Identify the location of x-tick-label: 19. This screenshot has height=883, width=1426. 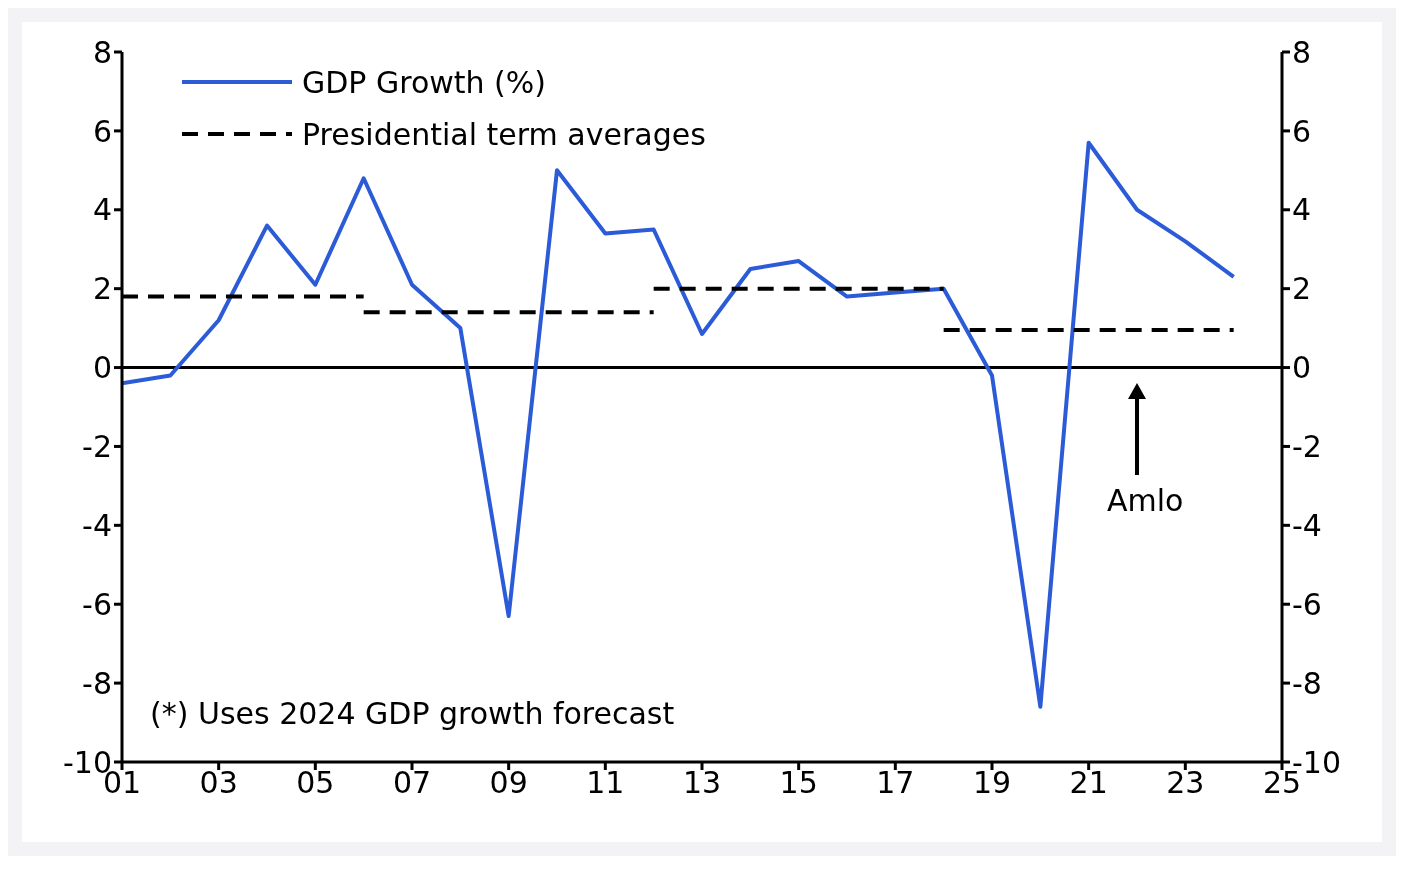
(992, 783).